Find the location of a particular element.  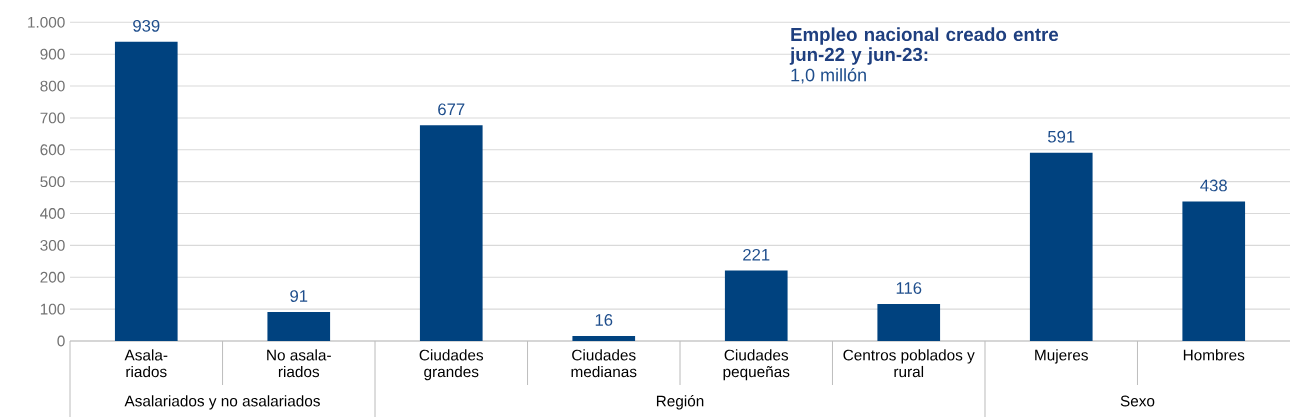

y-tick-label: 0 is located at coordinates (61, 341).